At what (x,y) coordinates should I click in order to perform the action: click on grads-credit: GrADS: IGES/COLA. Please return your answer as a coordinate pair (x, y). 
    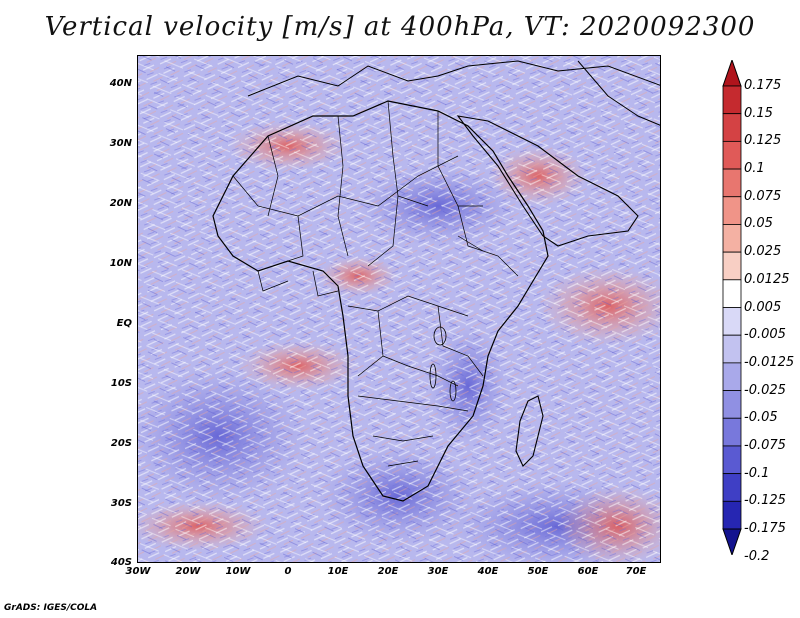
    Looking at the image, I should click on (51, 608).